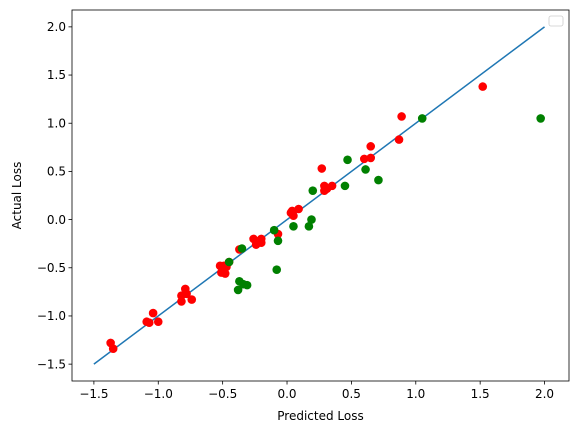  What do you see at coordinates (320, 416) in the screenshot?
I see `x-axis-label: Predicted Loss` at bounding box center [320, 416].